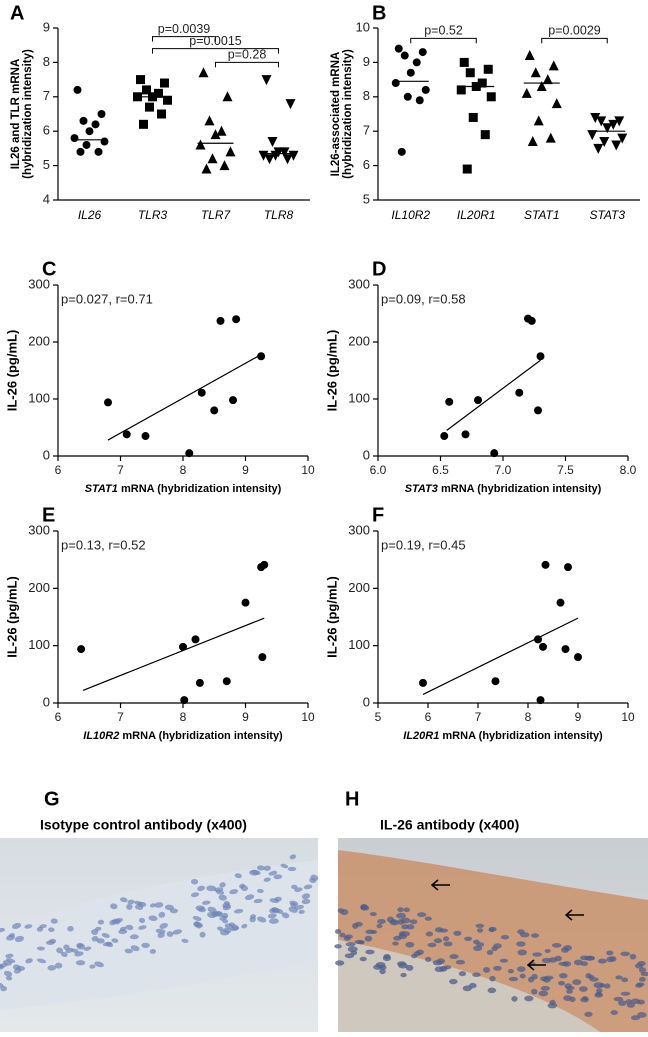 This screenshot has width=648, height=1037. I want to click on y-tick-label: 300, so click(39, 529).